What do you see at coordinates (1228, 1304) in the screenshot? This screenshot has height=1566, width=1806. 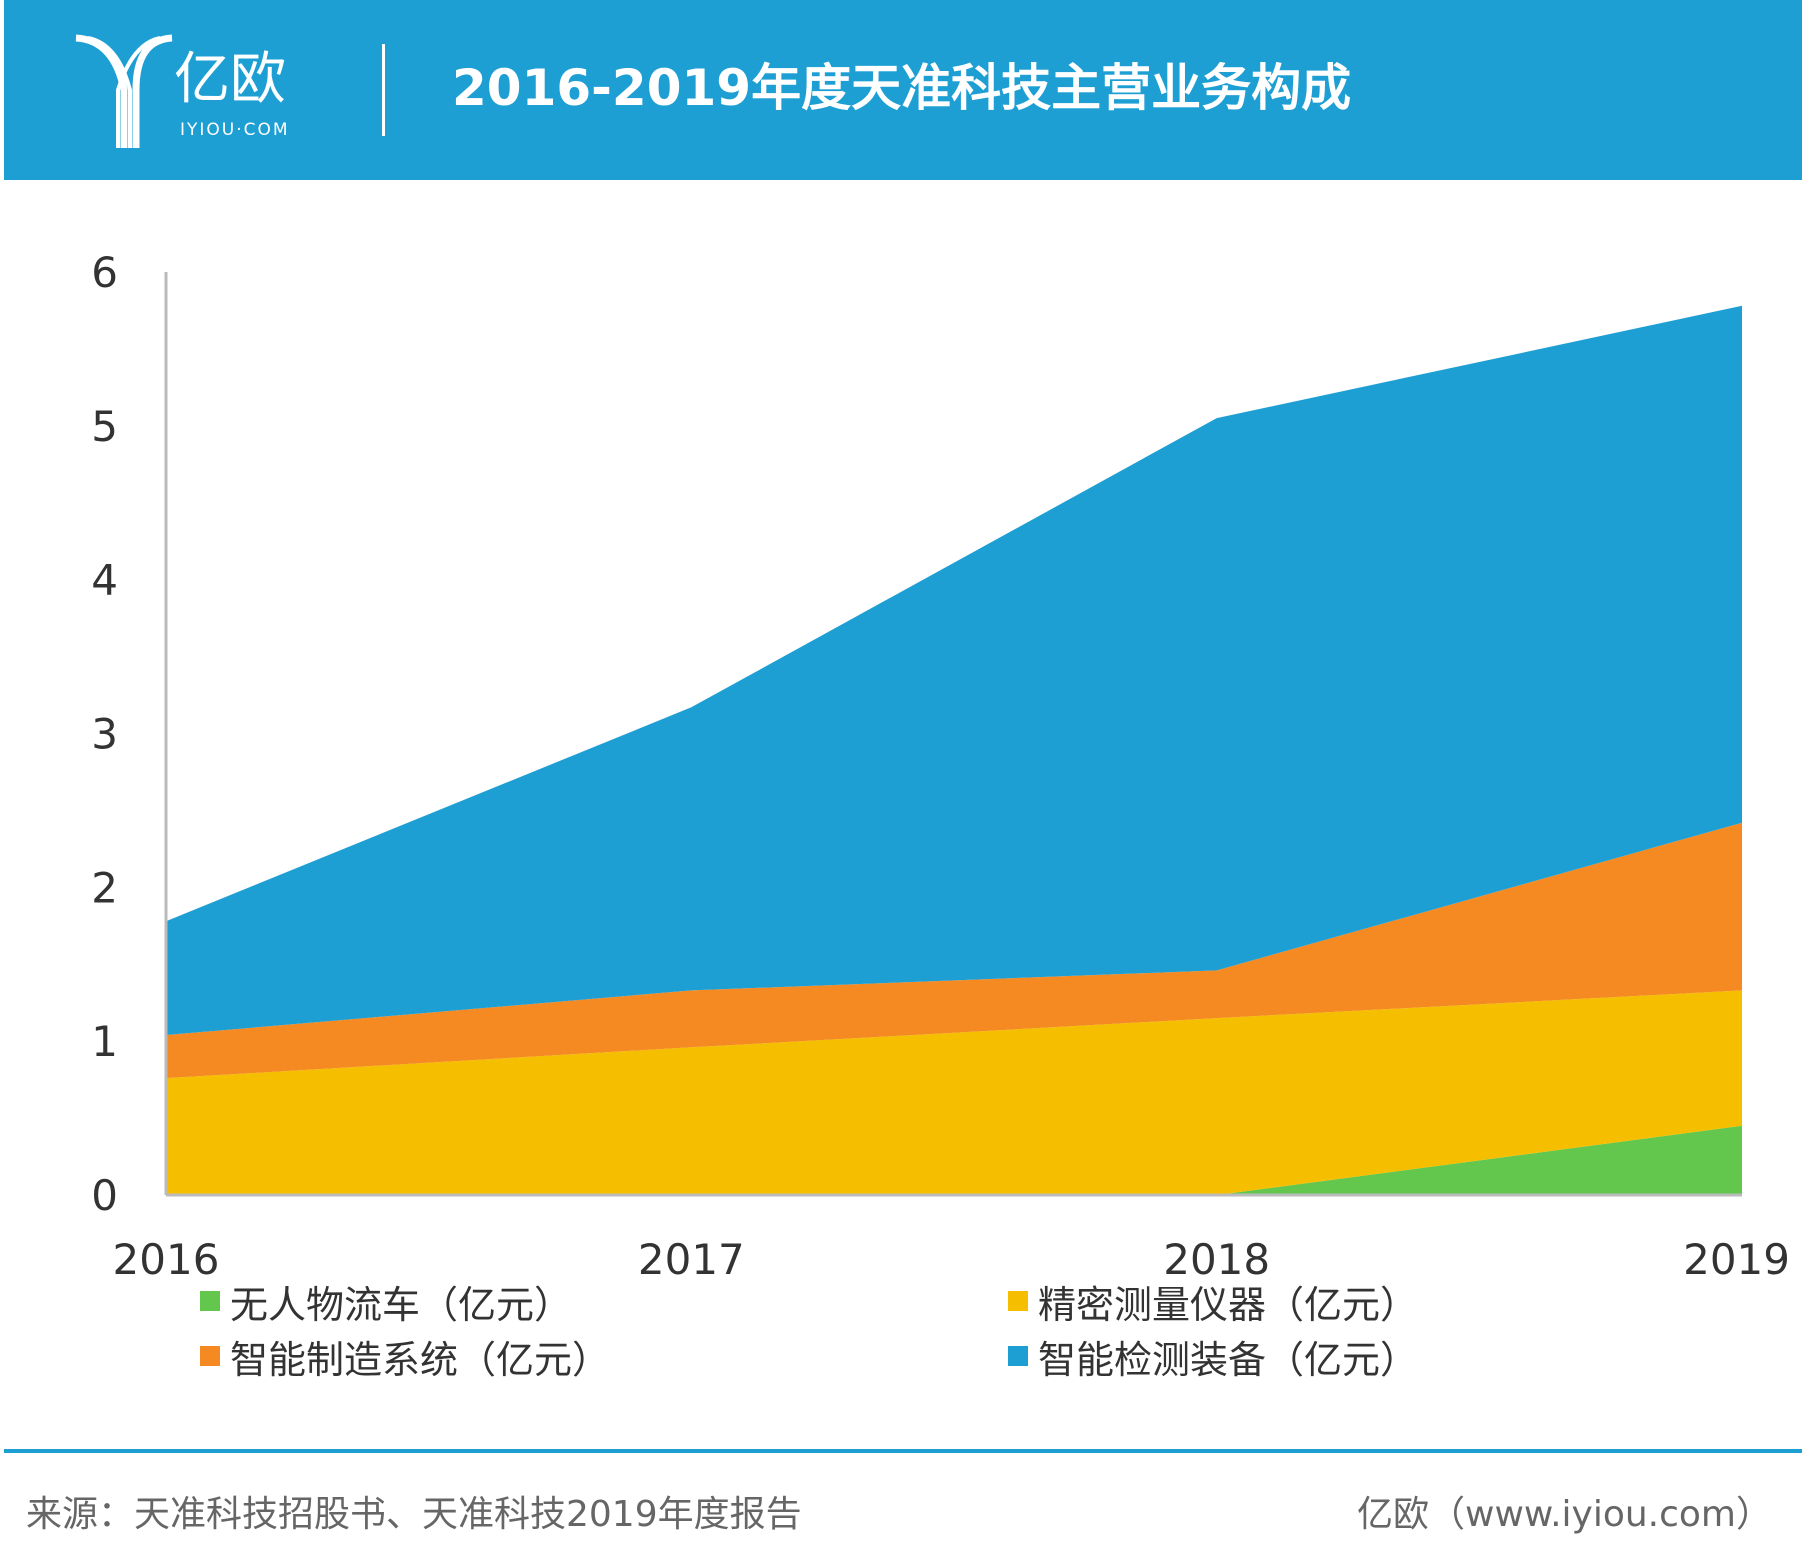 I see `legend-label: 精密测量仪器（亿元）` at bounding box center [1228, 1304].